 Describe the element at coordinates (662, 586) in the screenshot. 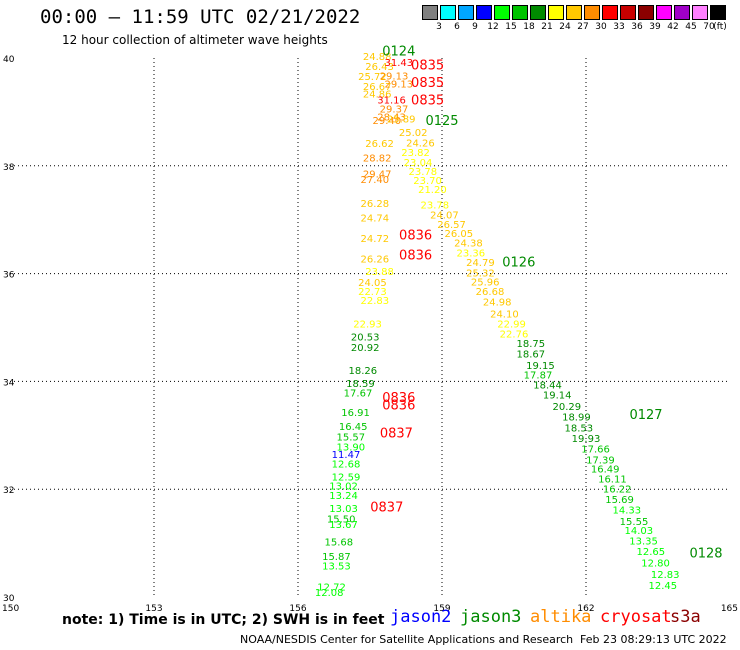

I see `wave-height-label: 12.45` at that location.